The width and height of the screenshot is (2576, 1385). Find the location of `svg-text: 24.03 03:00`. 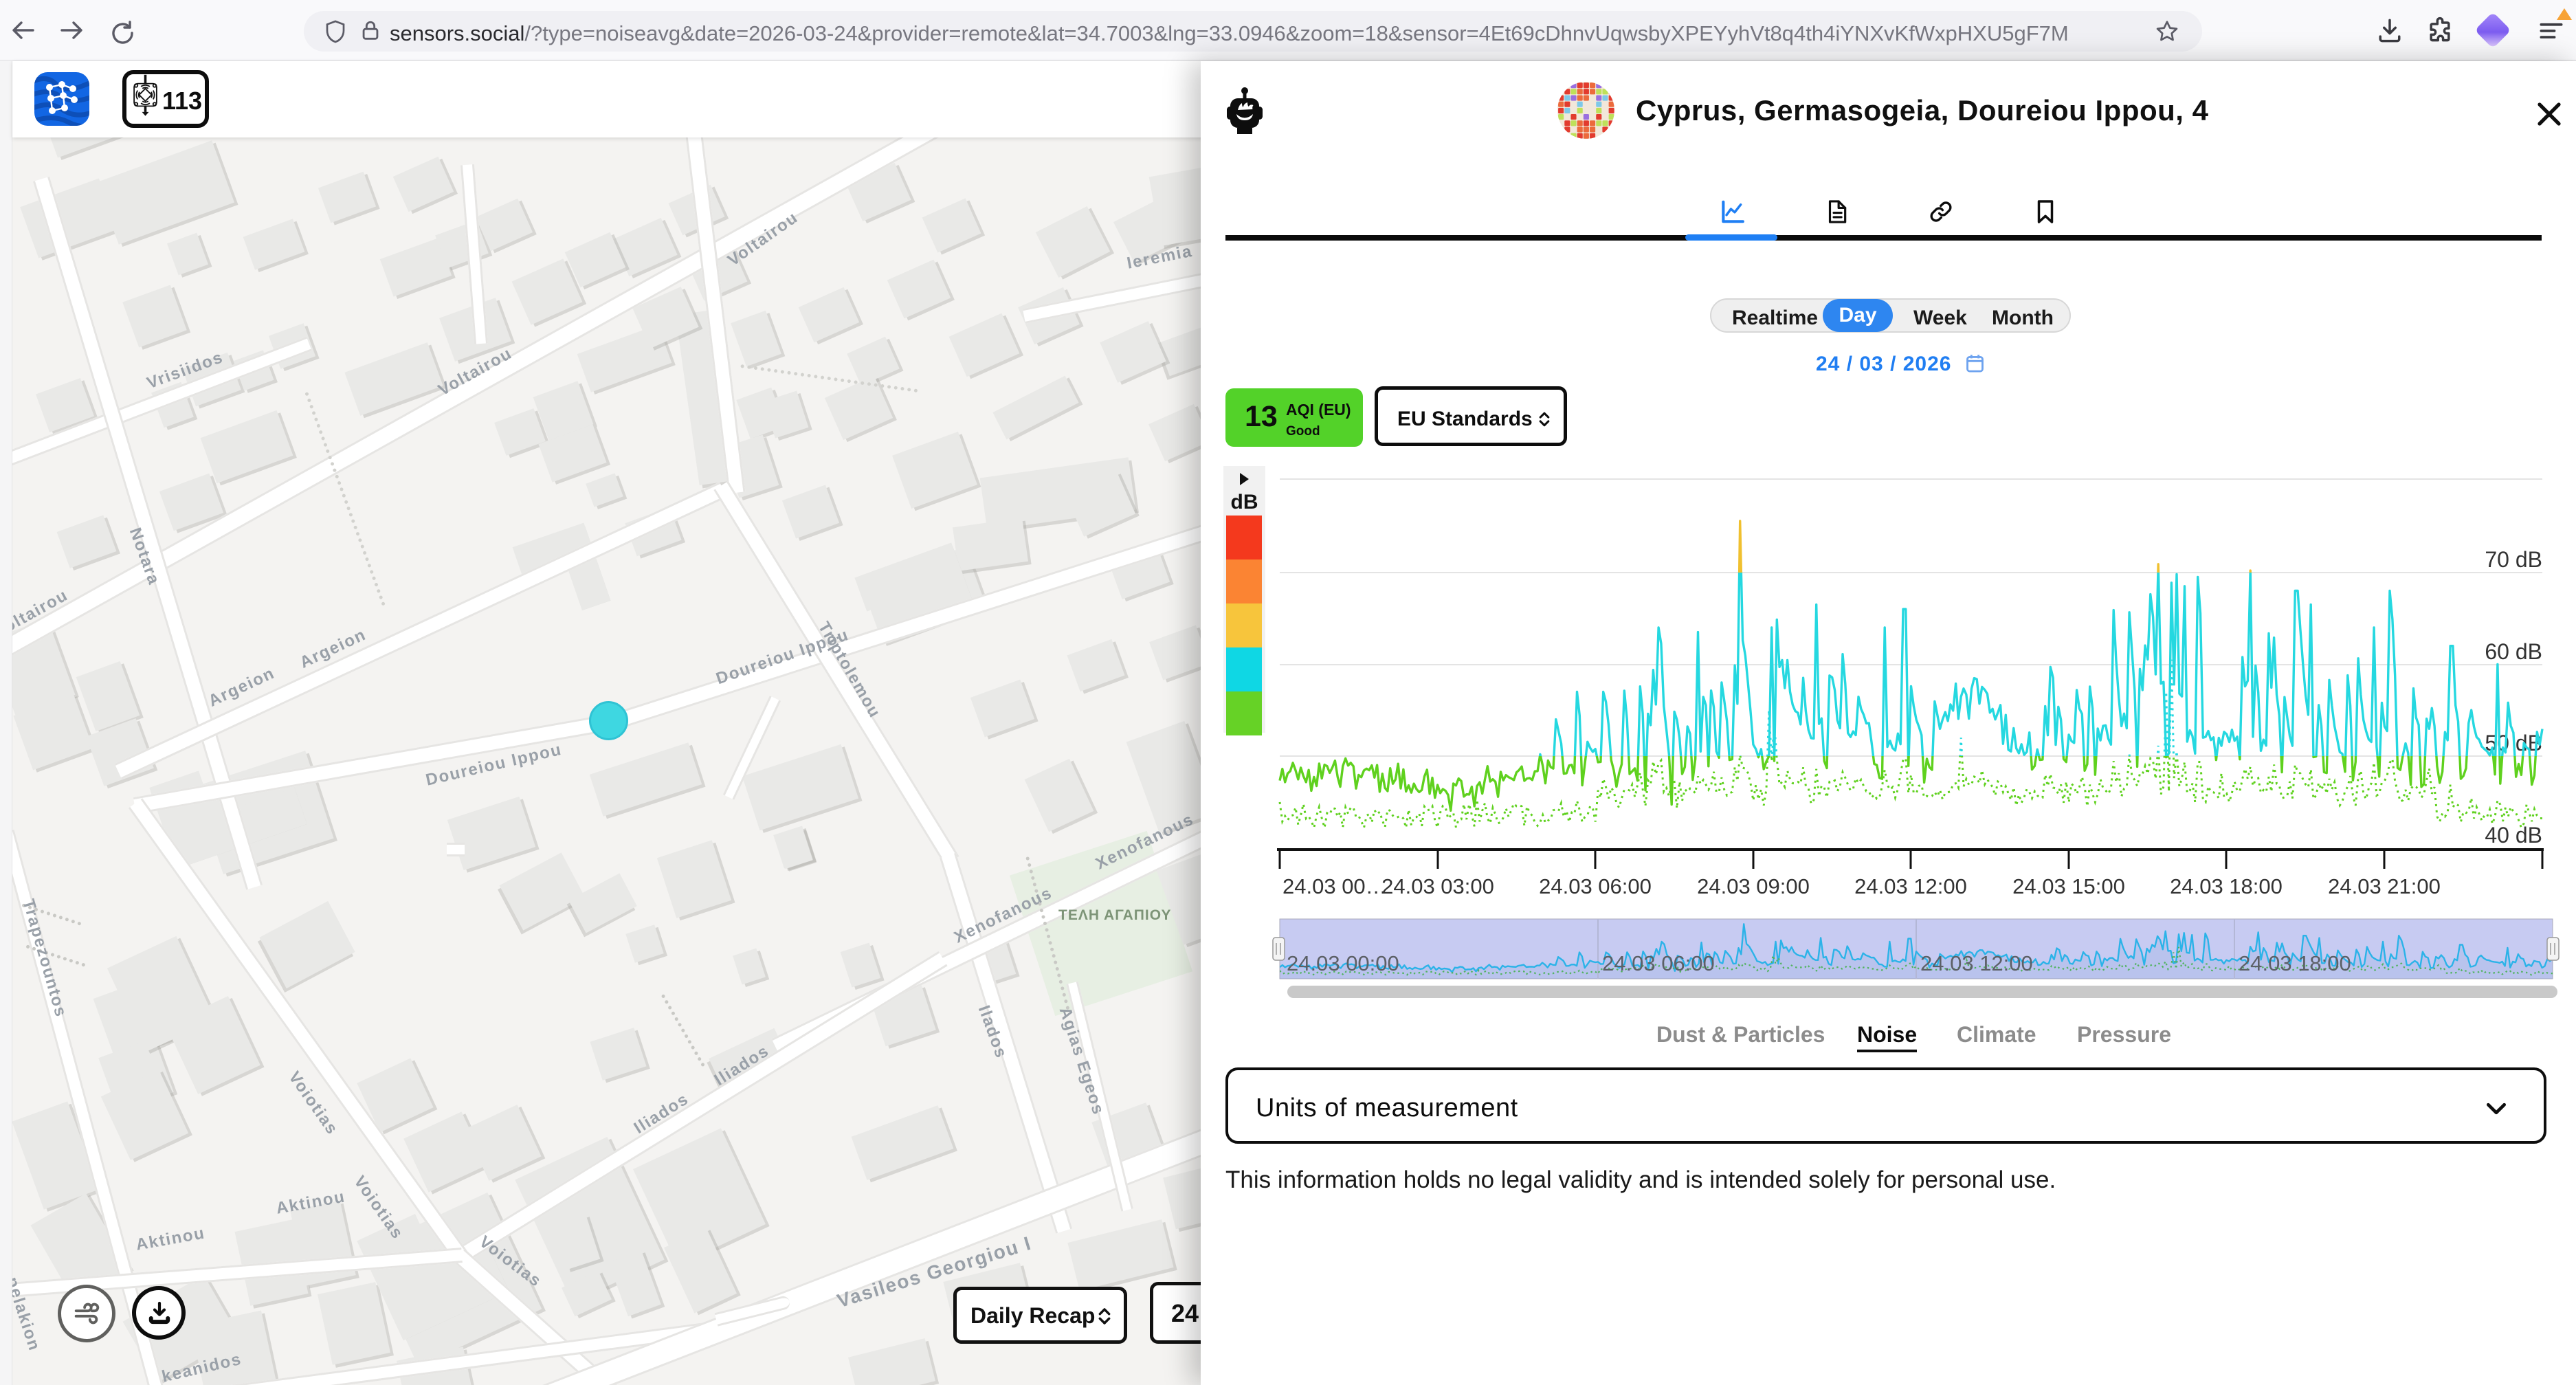

svg-text: 24.03 03:00 is located at coordinates (1437, 886).